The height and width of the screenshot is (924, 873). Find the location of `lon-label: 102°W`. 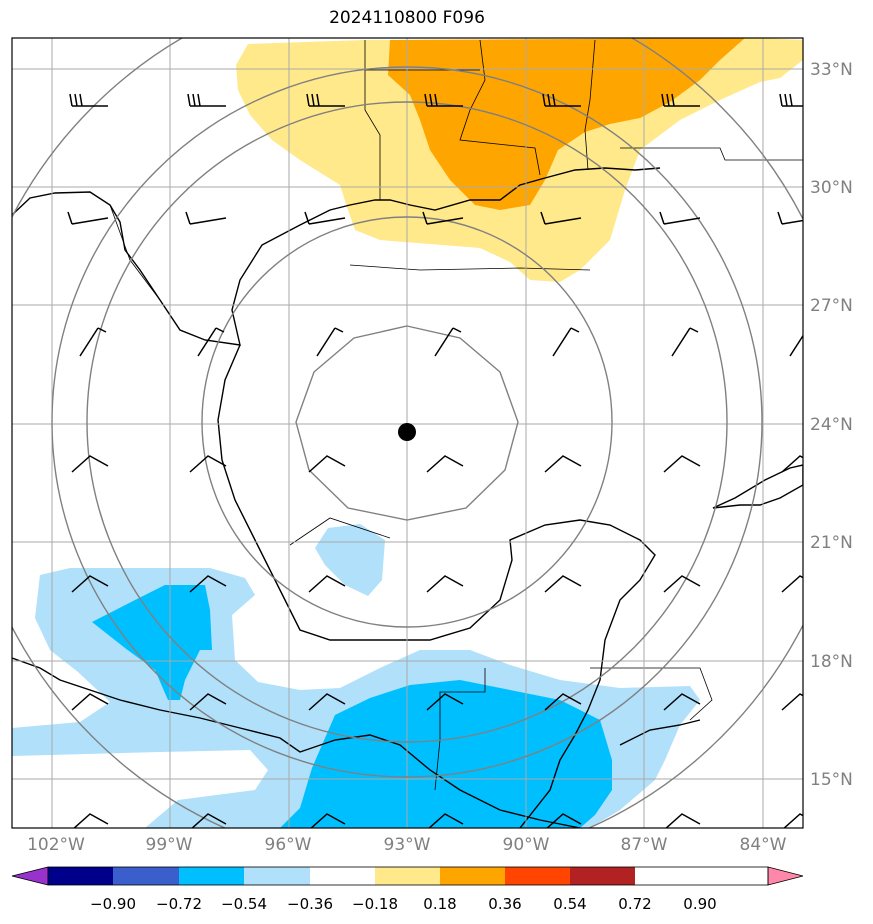

lon-label: 102°W is located at coordinates (56, 845).